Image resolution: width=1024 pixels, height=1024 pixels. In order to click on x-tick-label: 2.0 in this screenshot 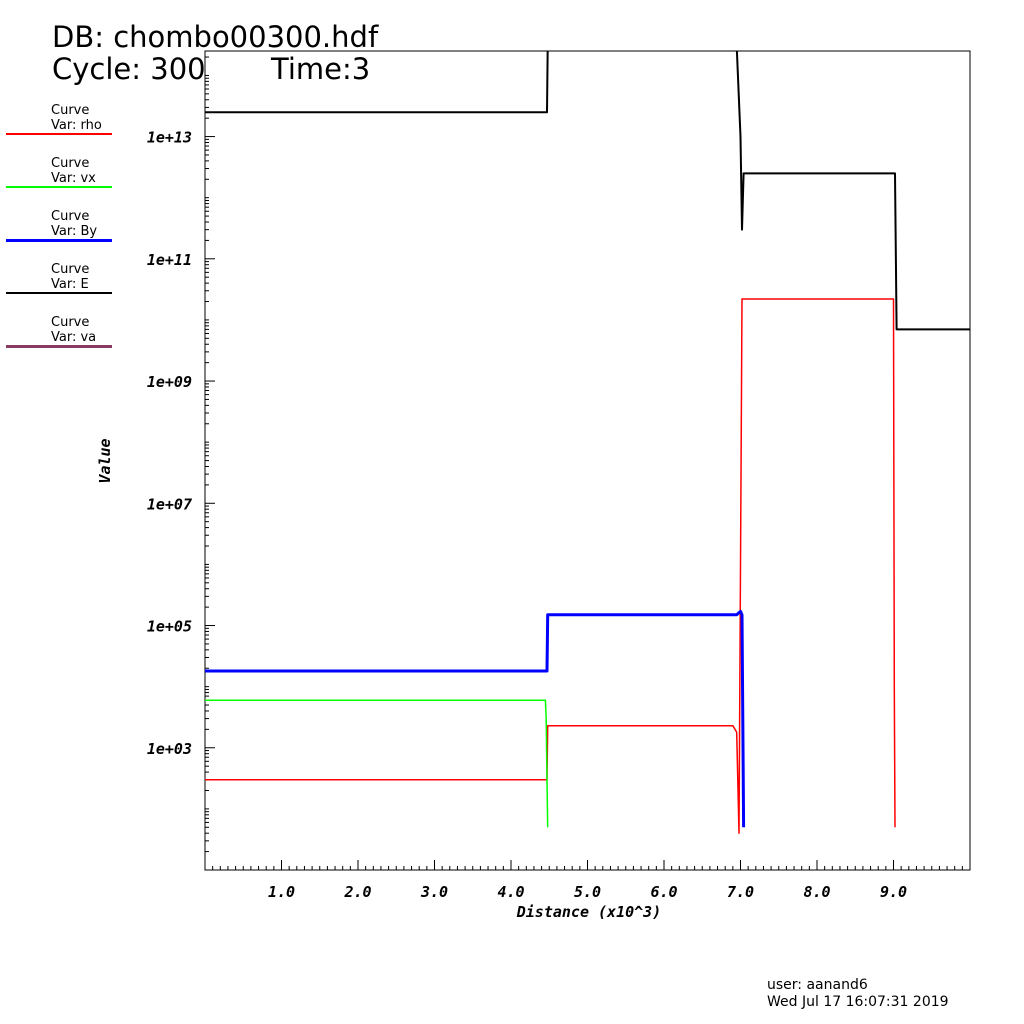, I will do `click(357, 892)`.